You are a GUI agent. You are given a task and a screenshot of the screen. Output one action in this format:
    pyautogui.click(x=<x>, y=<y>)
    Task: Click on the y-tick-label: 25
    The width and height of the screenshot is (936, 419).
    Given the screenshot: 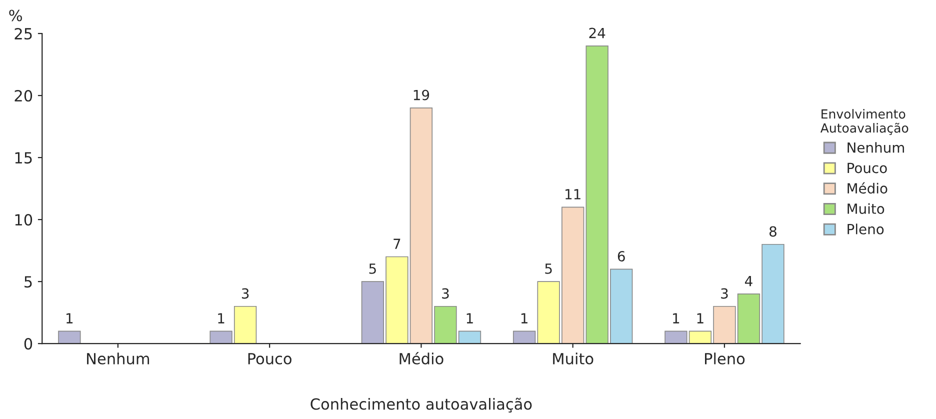 What is the action you would take?
    pyautogui.click(x=23, y=34)
    